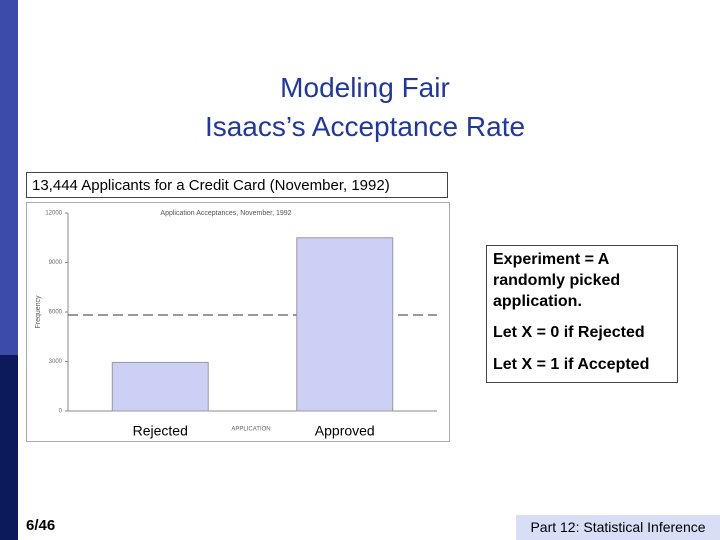 The width and height of the screenshot is (720, 540). I want to click on slide-title: Isaacs’s Acceptance Rate, so click(365, 126).